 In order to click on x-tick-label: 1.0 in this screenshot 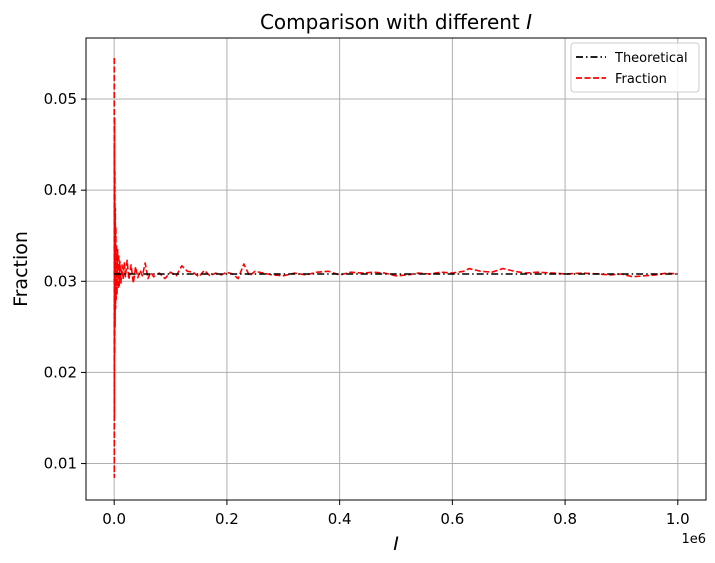, I will do `click(678, 519)`.